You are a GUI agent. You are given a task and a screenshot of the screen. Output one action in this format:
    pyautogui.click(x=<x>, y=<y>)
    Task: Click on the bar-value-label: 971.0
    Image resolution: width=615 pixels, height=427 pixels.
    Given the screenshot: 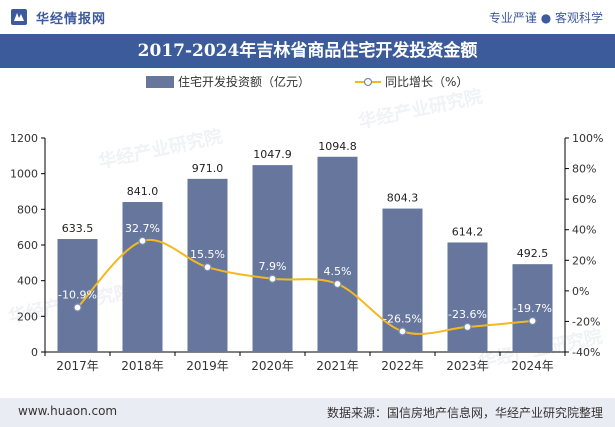 What is the action you would take?
    pyautogui.click(x=208, y=168)
    